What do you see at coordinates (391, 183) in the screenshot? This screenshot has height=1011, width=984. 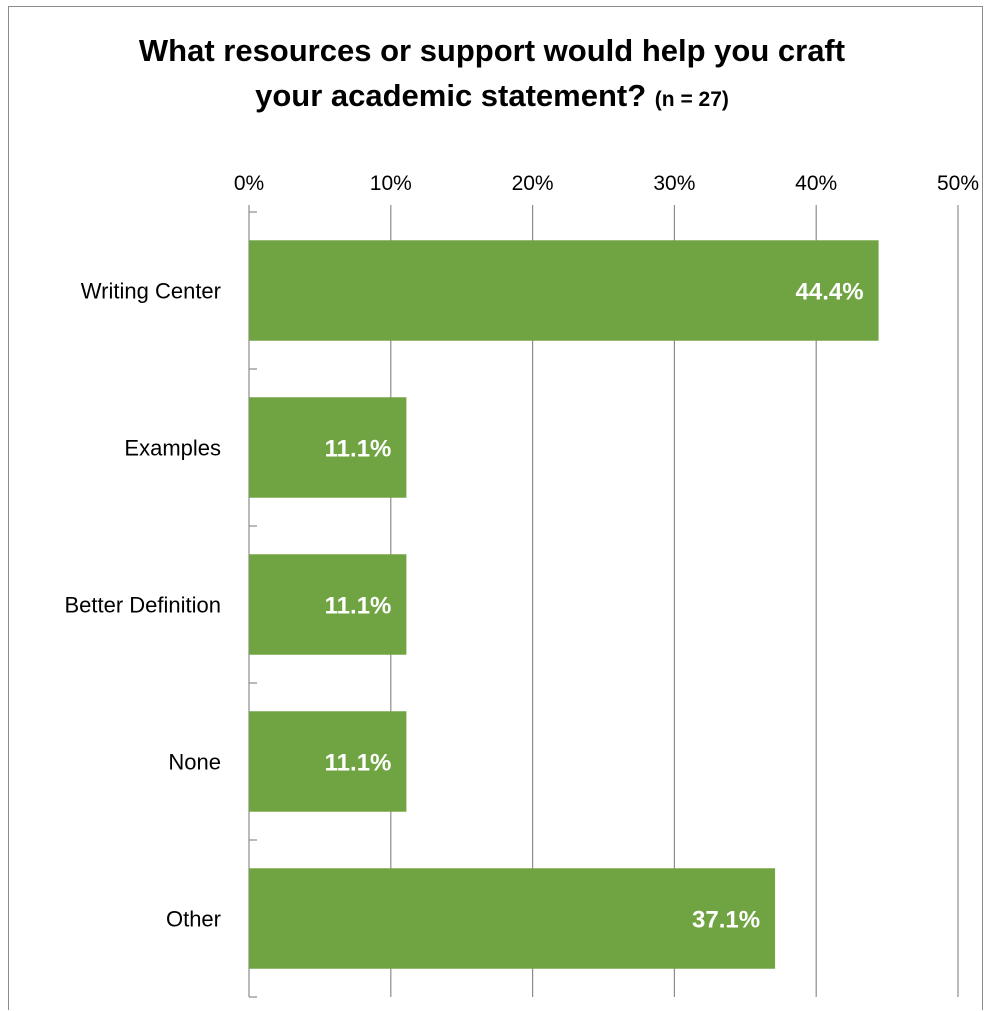 I see `tick-label-10: 10%` at bounding box center [391, 183].